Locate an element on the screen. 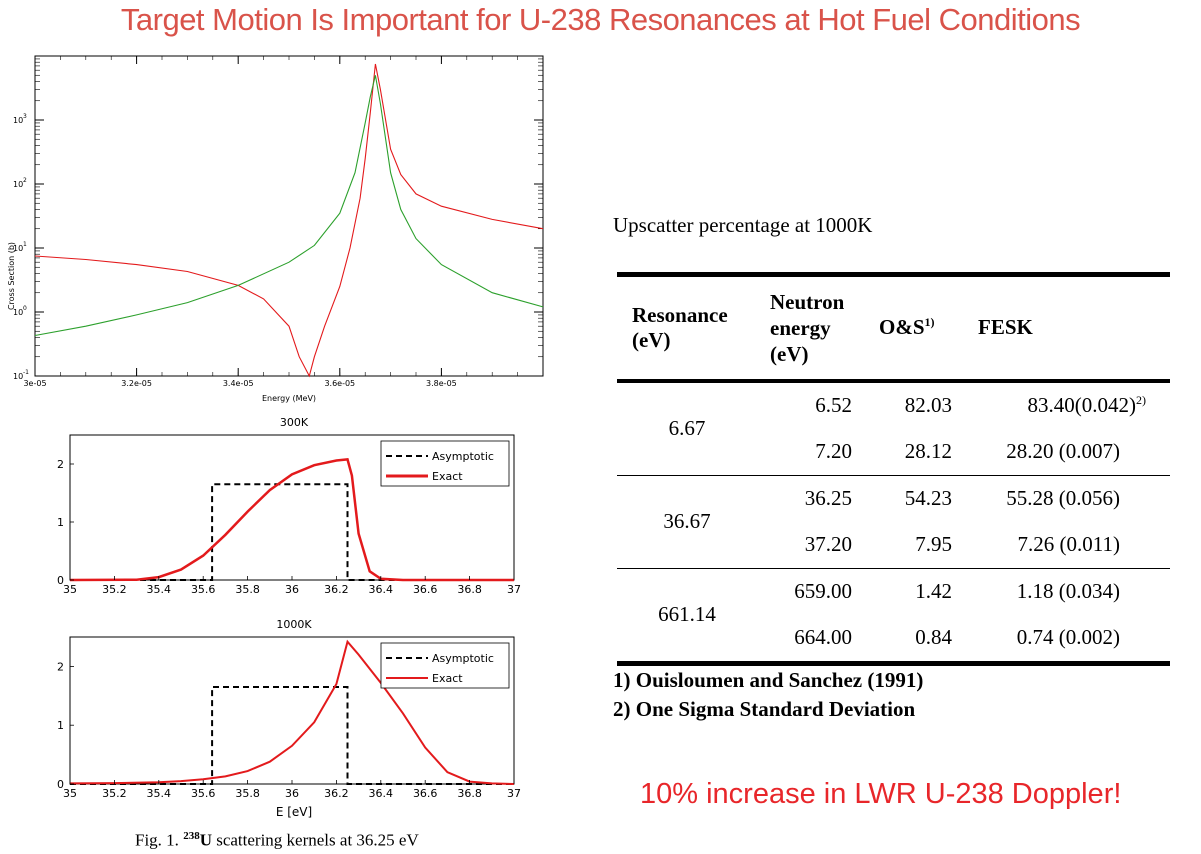  caption-isotope-mass: 238 is located at coordinates (191, 836).